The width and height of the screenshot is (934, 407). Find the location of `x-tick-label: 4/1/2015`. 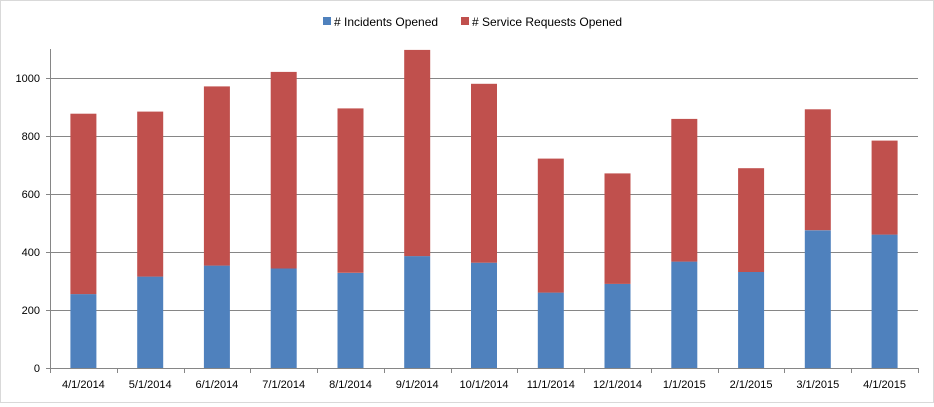

x-tick-label: 4/1/2015 is located at coordinates (884, 385).